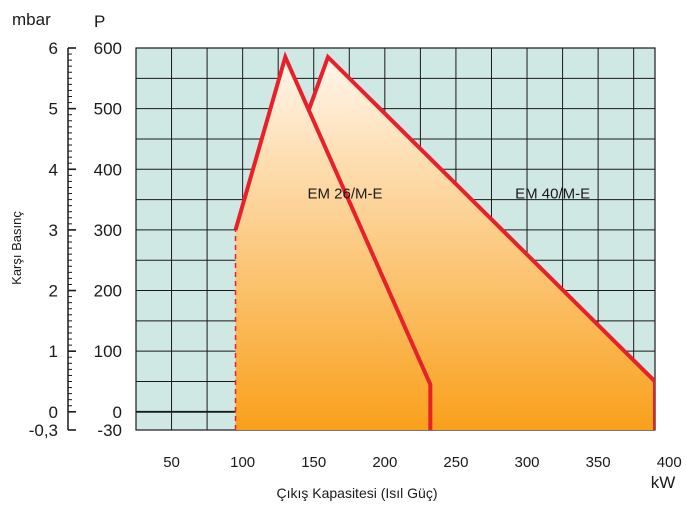 Image resolution: width=687 pixels, height=512 pixels. What do you see at coordinates (663, 482) in the screenshot?
I see `x-unit-label: kW` at bounding box center [663, 482].